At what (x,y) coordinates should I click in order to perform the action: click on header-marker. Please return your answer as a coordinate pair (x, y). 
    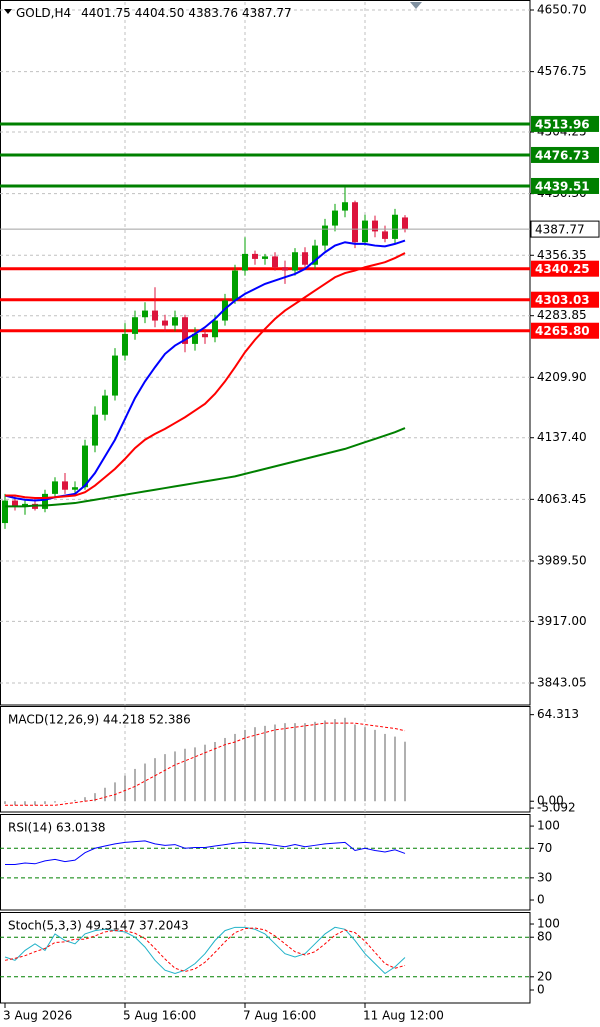
    Looking at the image, I should click on (8, 11).